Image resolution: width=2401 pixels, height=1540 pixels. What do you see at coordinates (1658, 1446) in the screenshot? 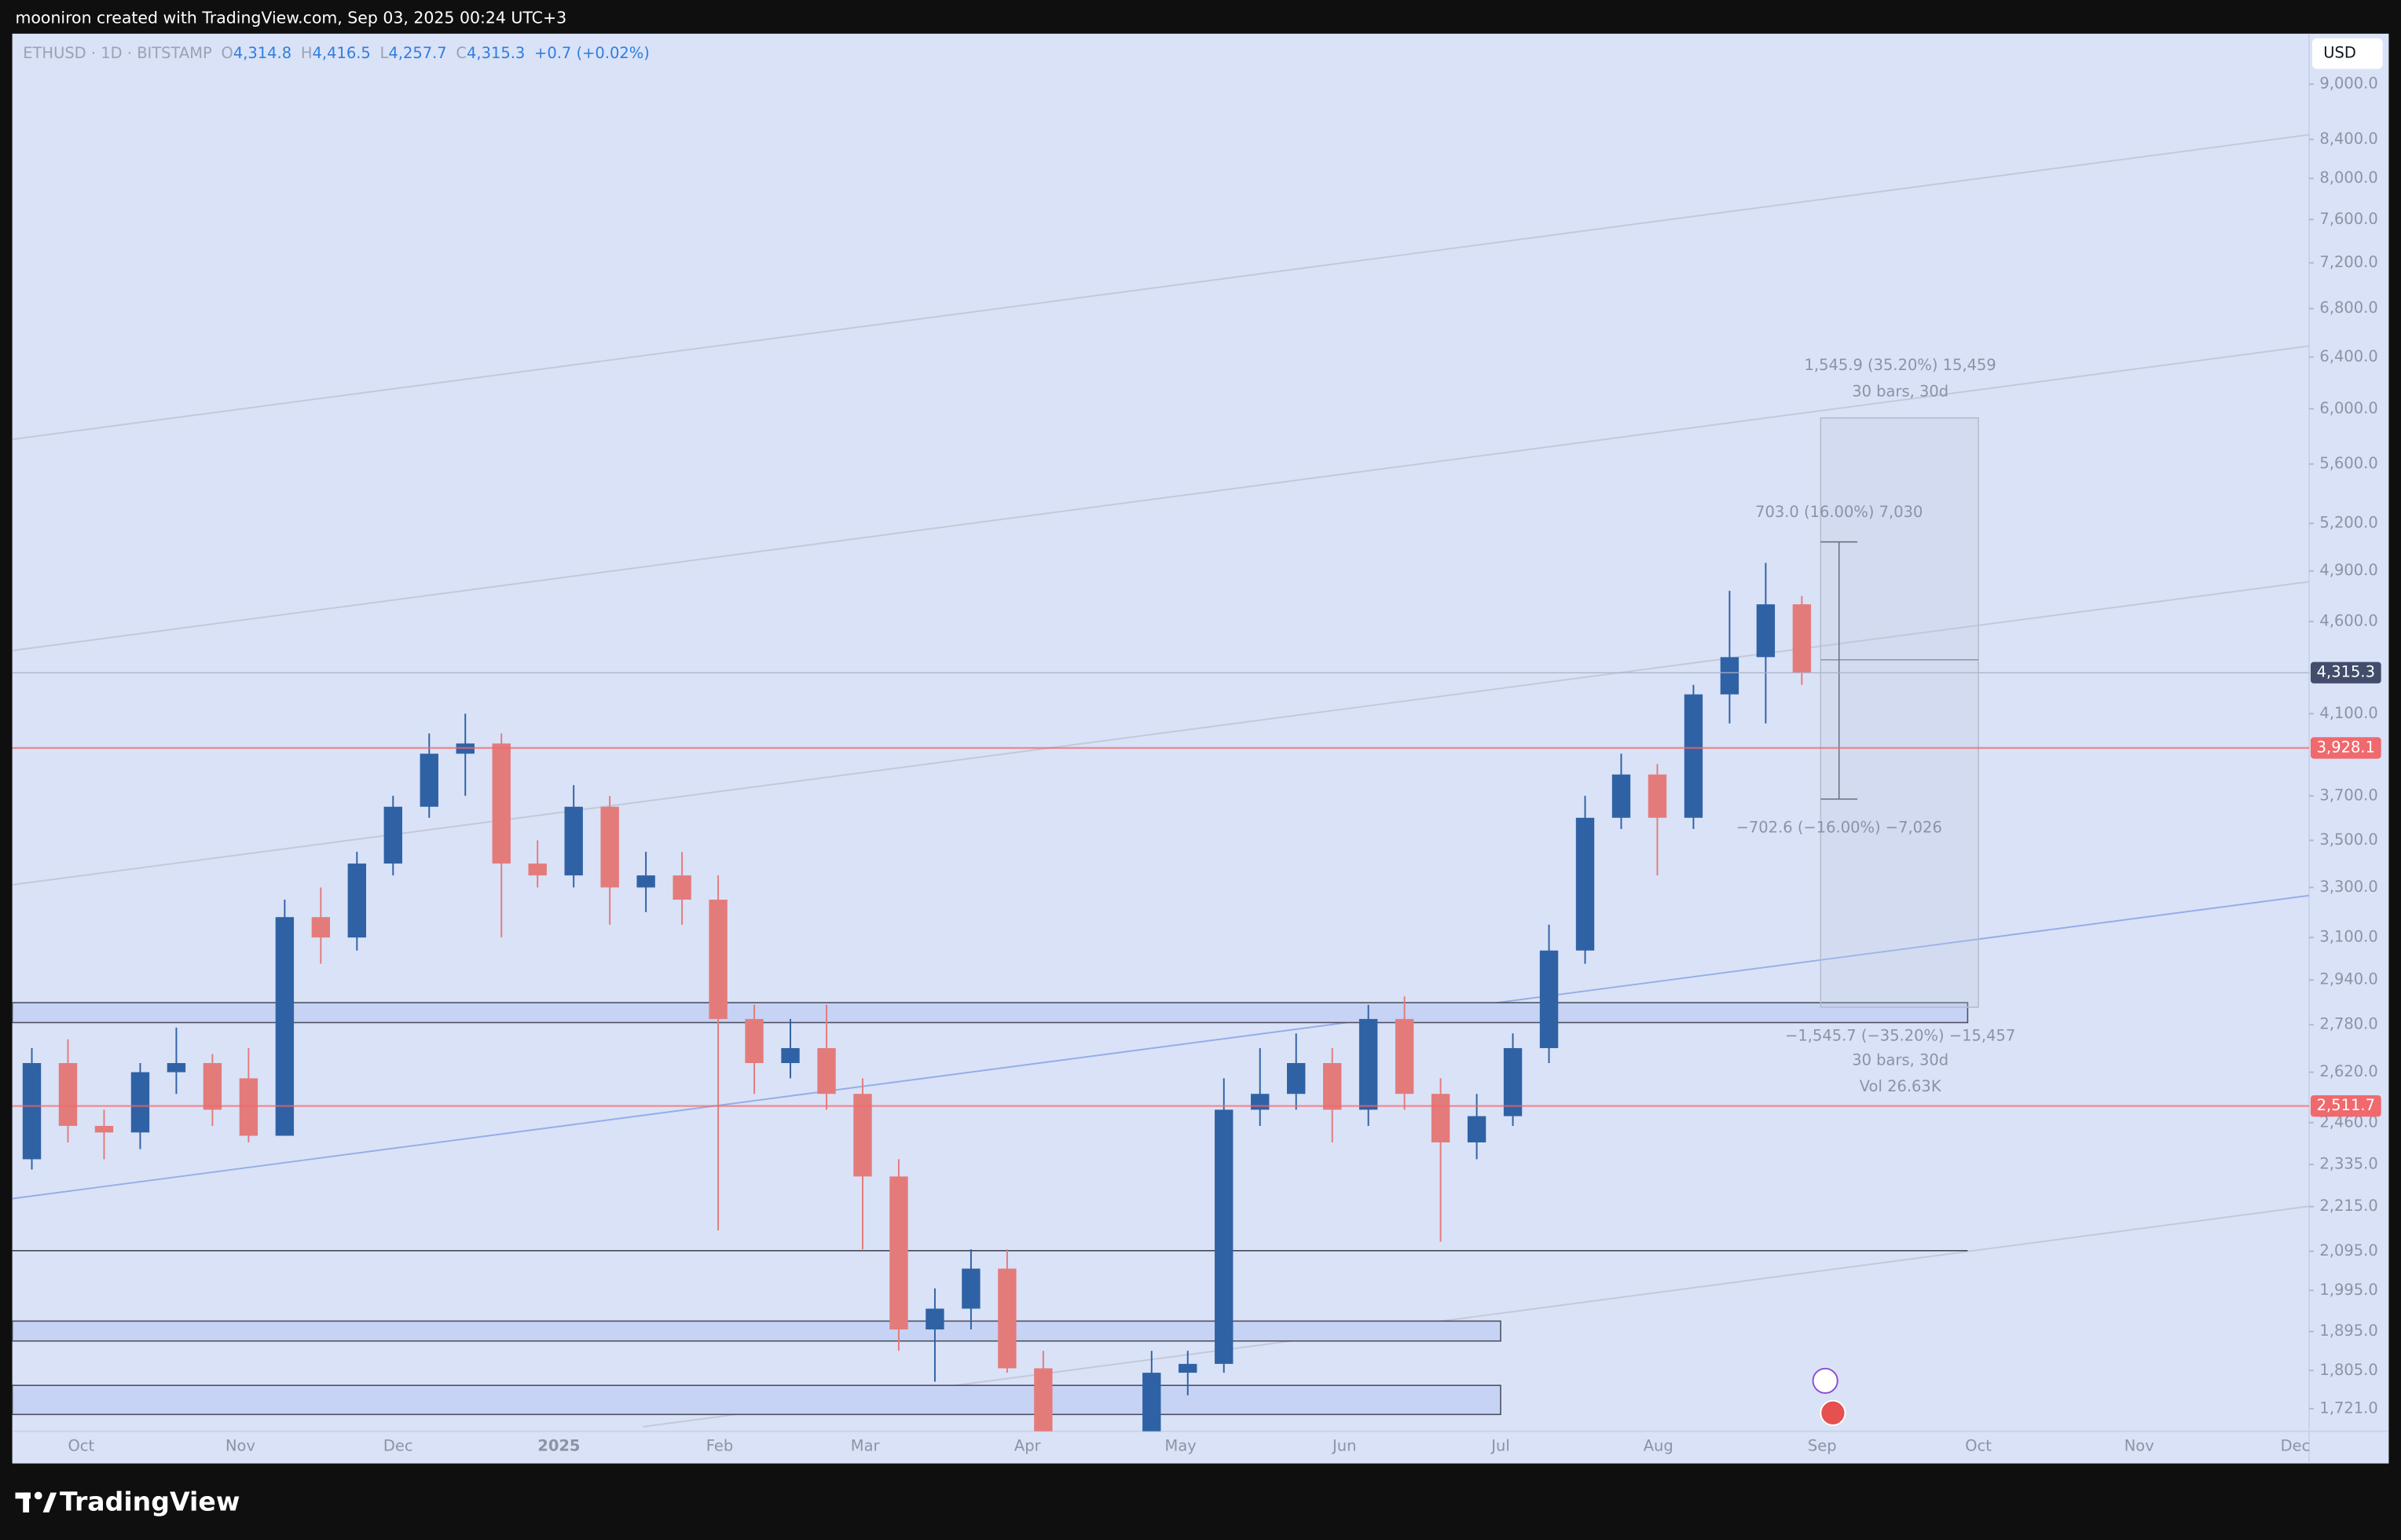
I see `x-tick-label: Aug` at bounding box center [1658, 1446].